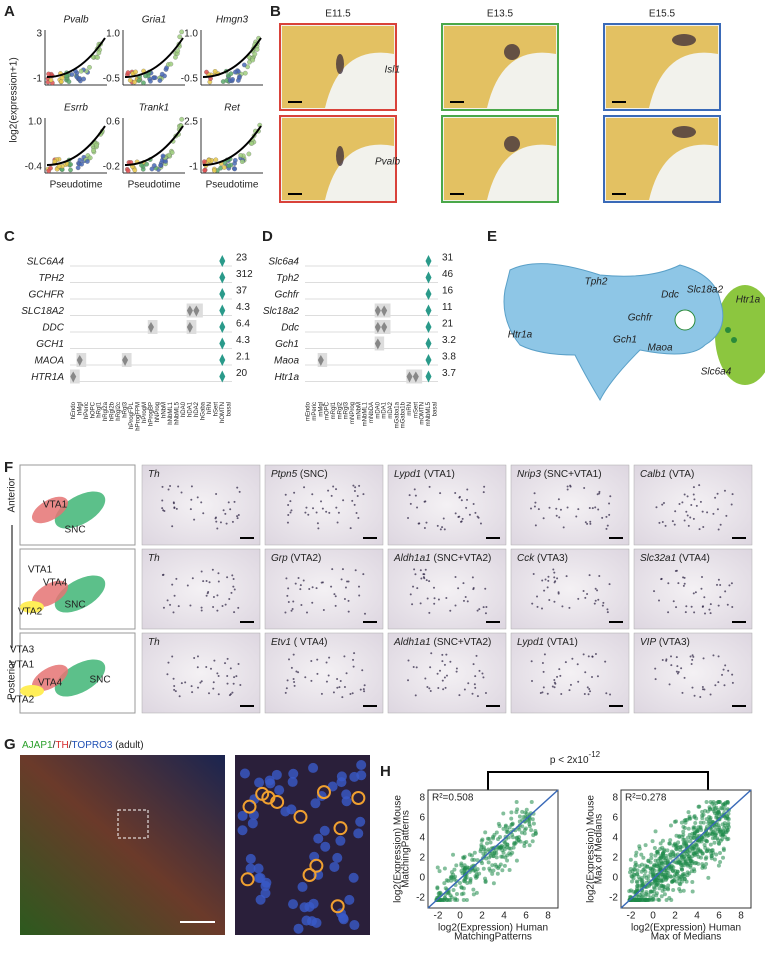 The height and width of the screenshot is (964, 765). I want to click on cell-type-label: hPeric, so click(87, 410).